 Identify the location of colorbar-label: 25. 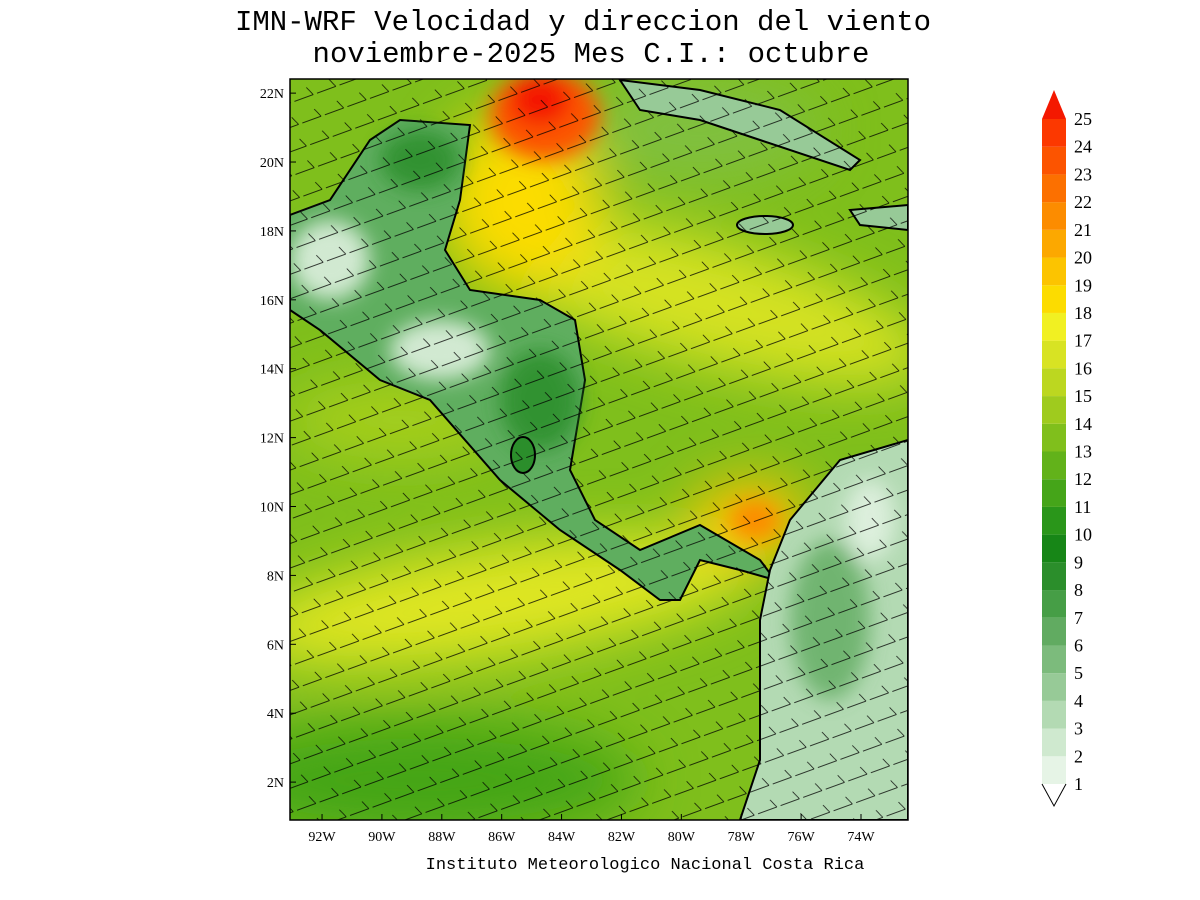
(1083, 119).